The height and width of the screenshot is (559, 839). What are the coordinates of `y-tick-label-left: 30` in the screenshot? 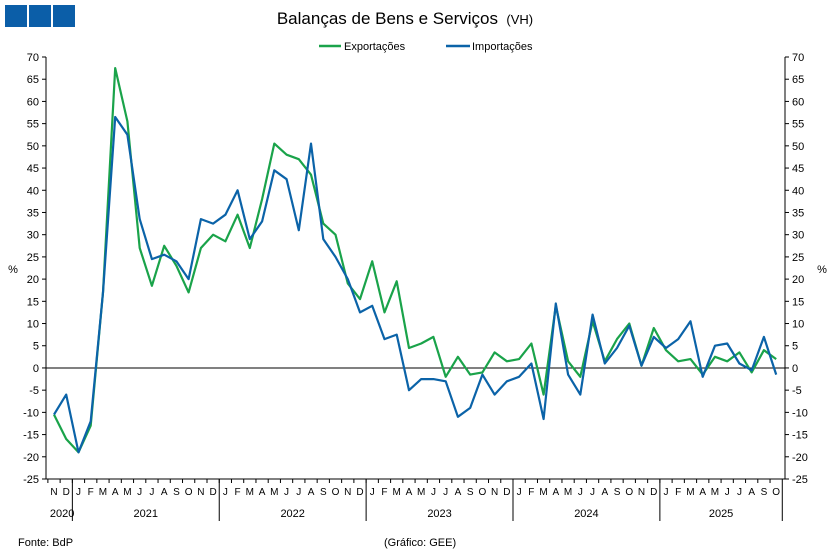 It's located at (33, 236).